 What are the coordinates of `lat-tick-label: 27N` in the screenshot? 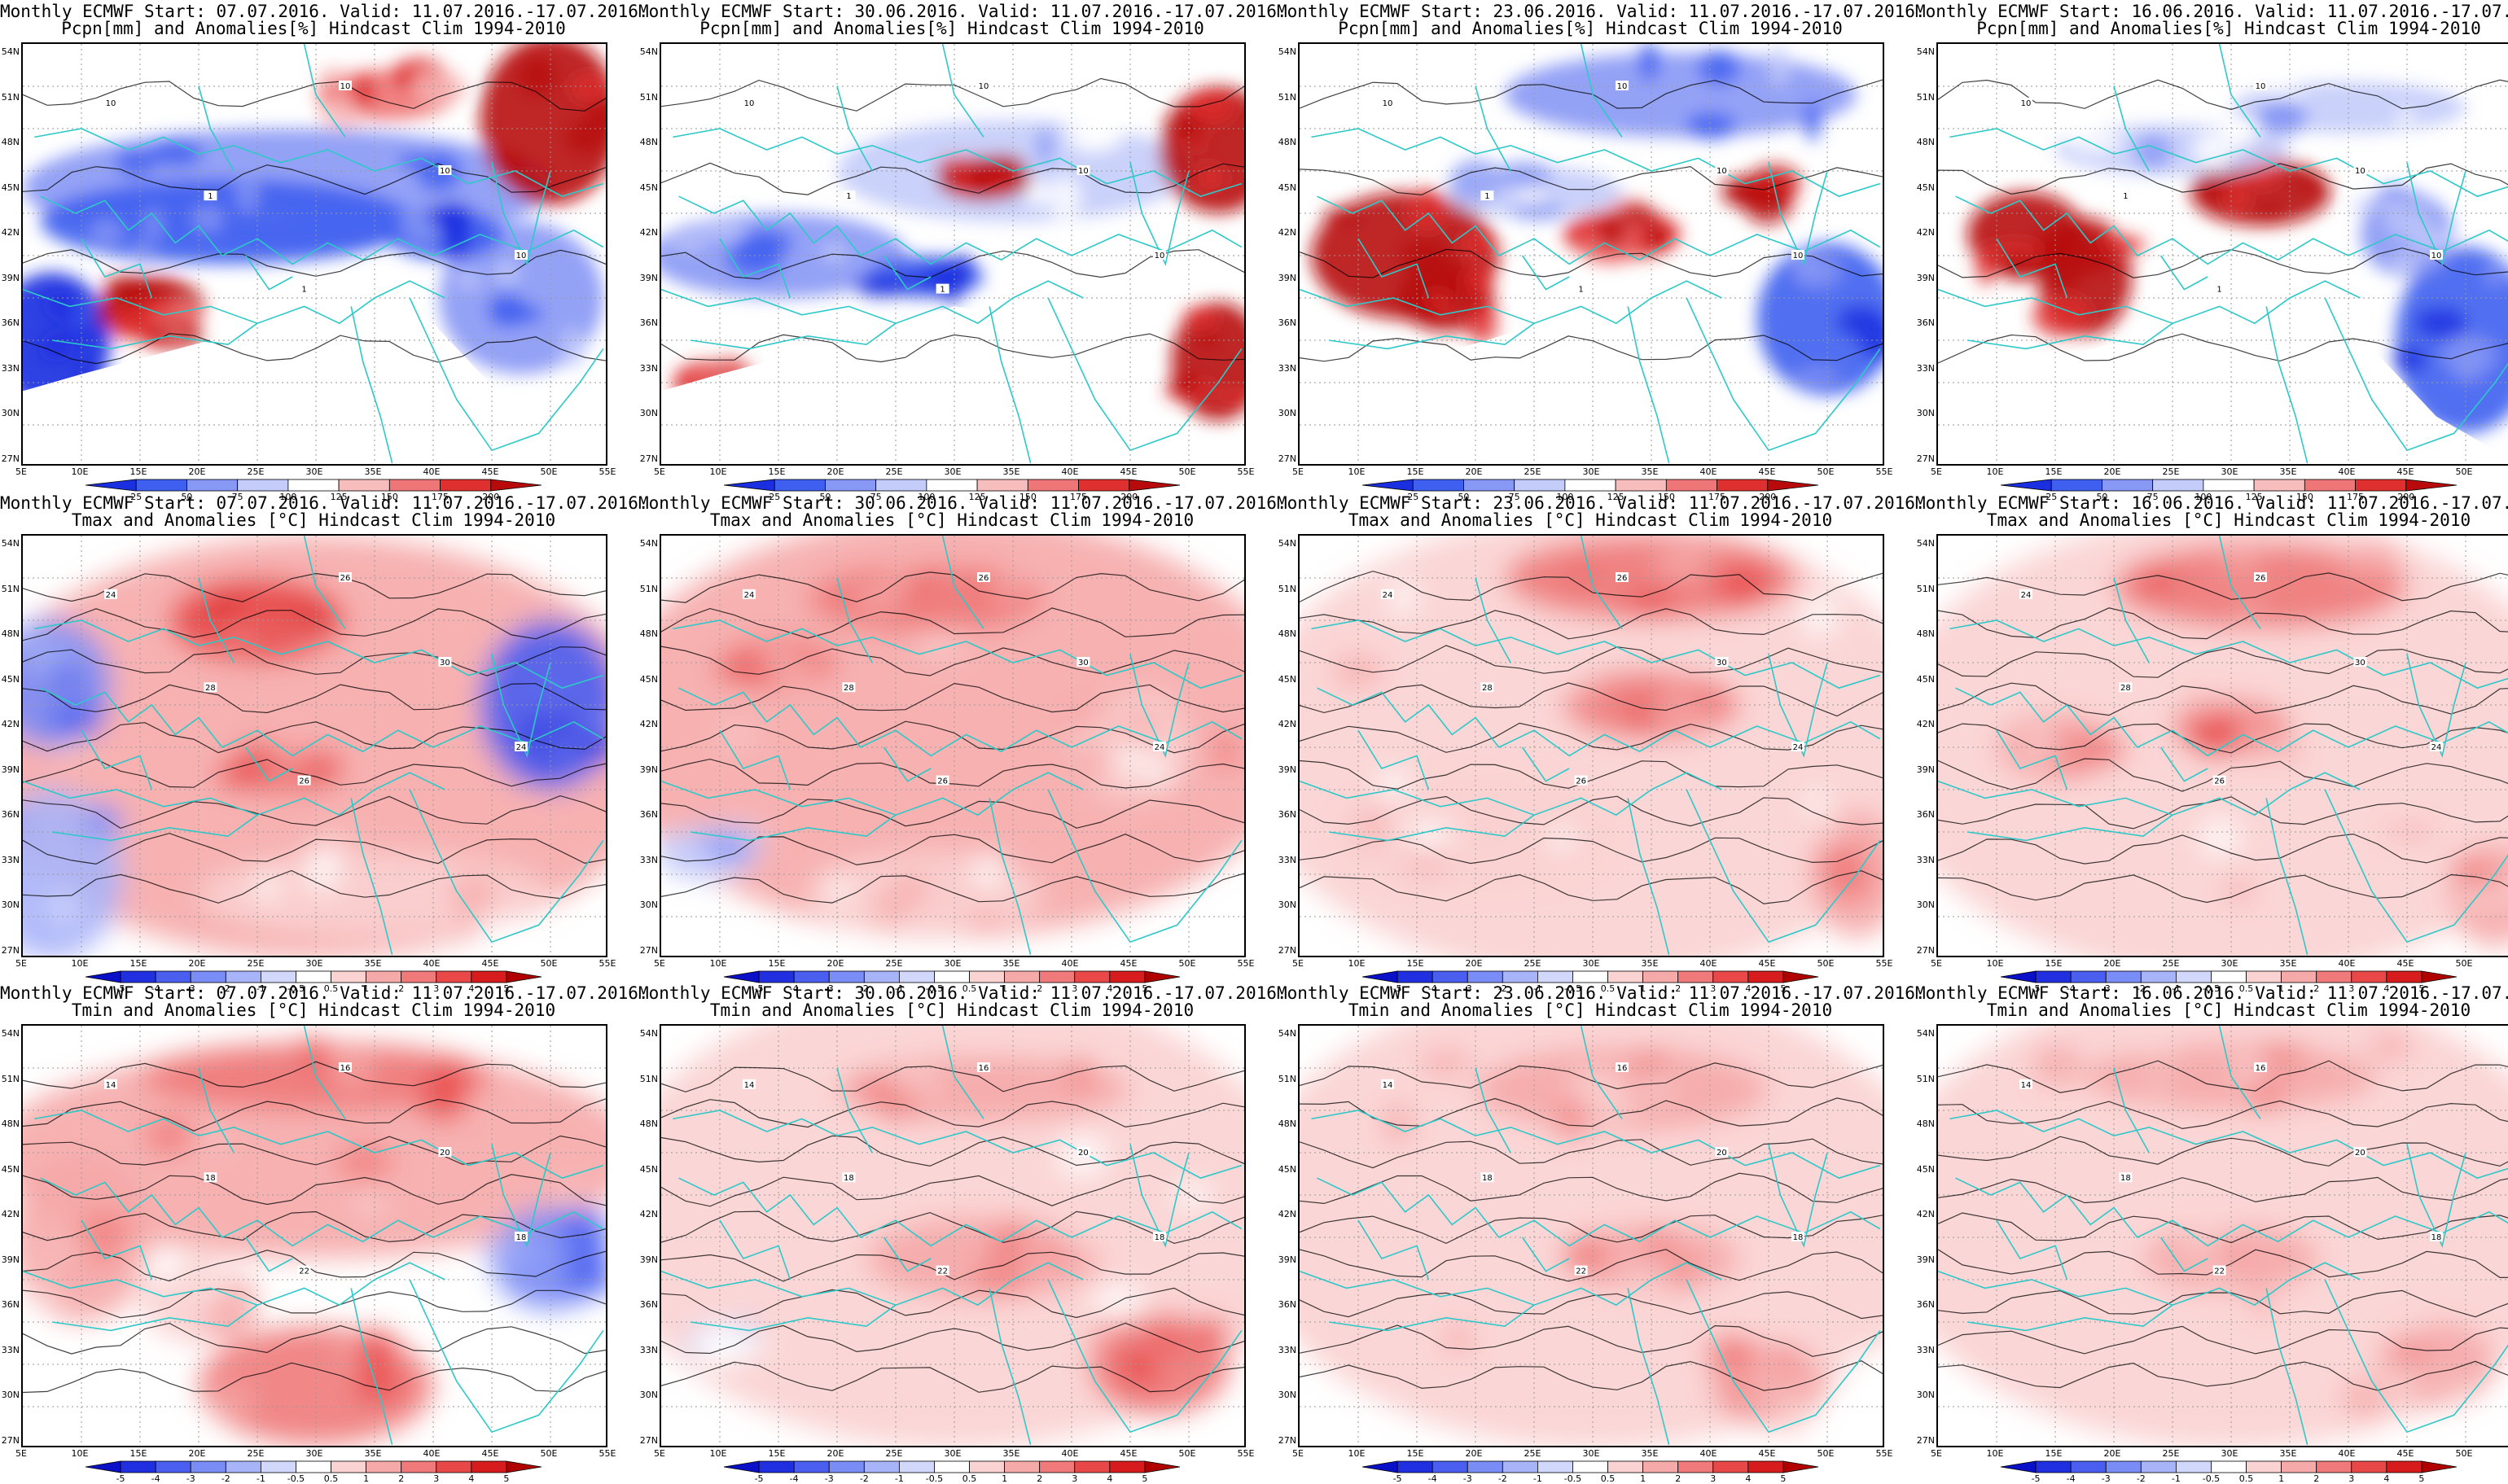 It's located at (648, 459).